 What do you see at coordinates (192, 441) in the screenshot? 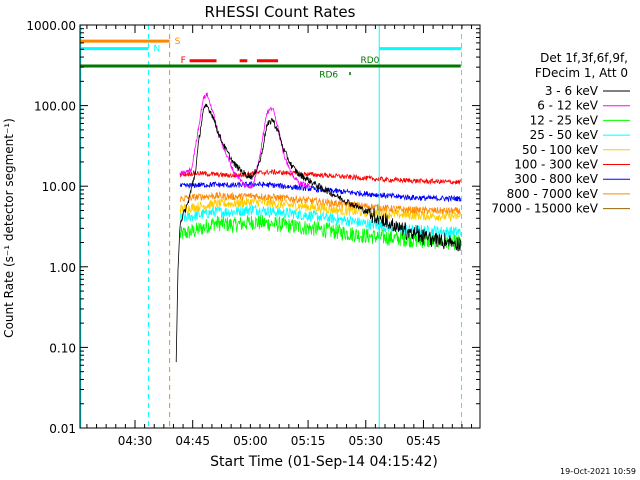
I see `x-tick-label: 04:45` at bounding box center [192, 441].